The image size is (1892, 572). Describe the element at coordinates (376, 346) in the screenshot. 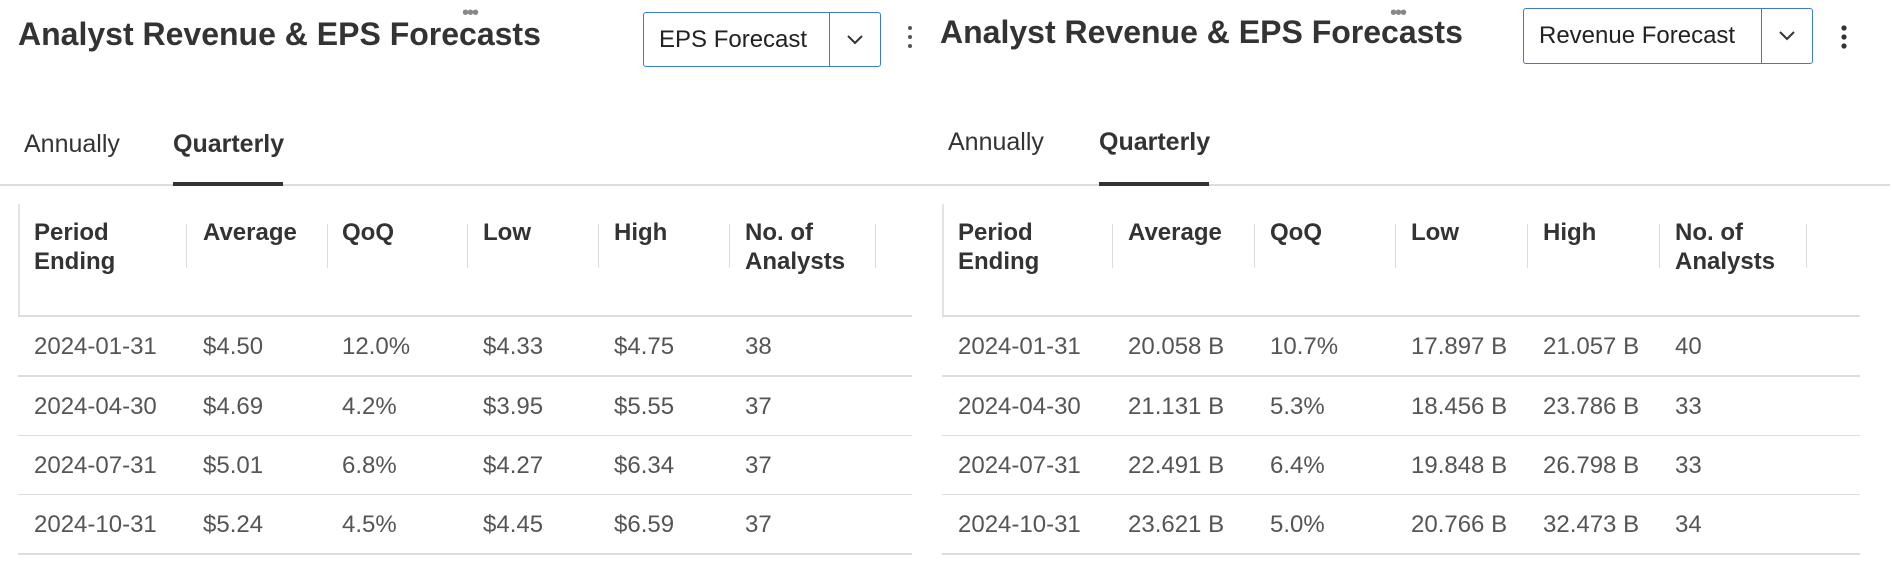

I see `table-cell: 12.0%` at that location.